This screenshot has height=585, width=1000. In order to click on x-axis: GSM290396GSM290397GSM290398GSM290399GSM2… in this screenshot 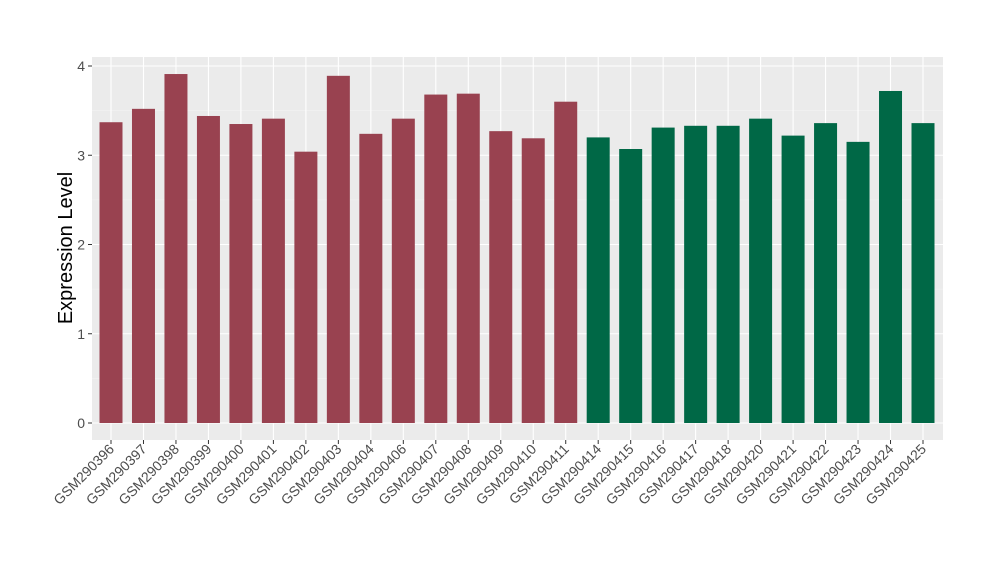, I will do `click(489, 474)`.